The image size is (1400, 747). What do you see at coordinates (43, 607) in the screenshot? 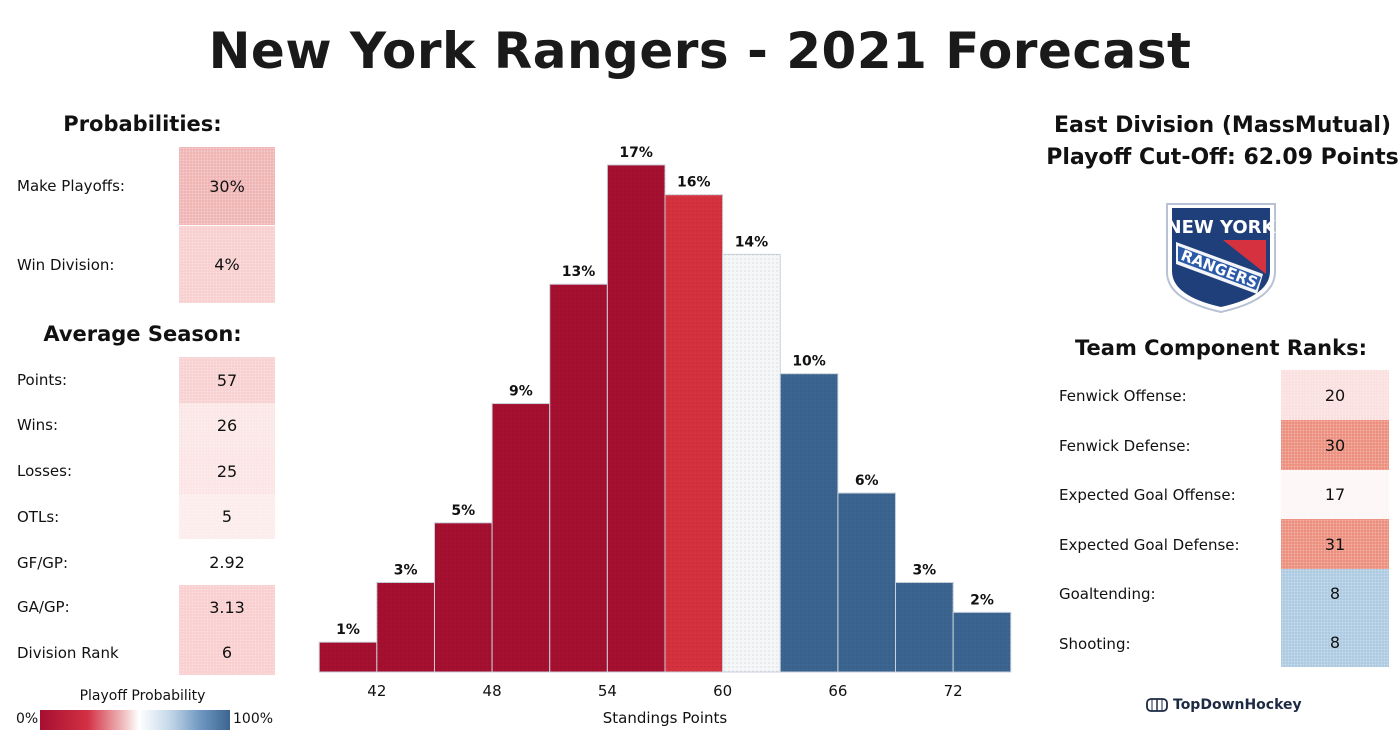
I see `ga-gp-label: GA/GP:` at bounding box center [43, 607].